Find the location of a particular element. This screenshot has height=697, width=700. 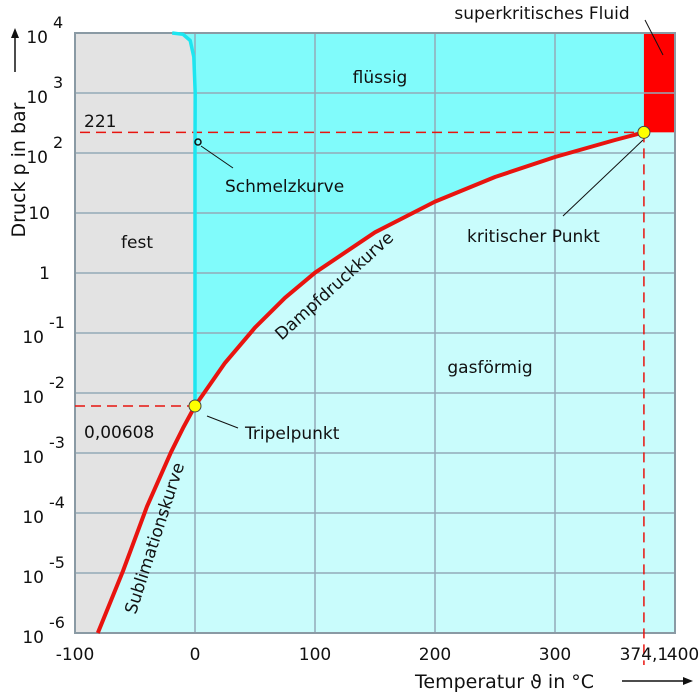

triple-point-leader is located at coordinates (222, 422).